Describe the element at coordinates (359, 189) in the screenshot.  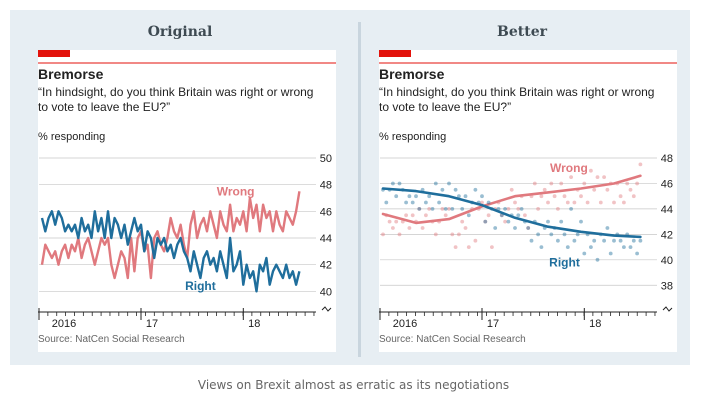
I see `panel-divider` at that location.